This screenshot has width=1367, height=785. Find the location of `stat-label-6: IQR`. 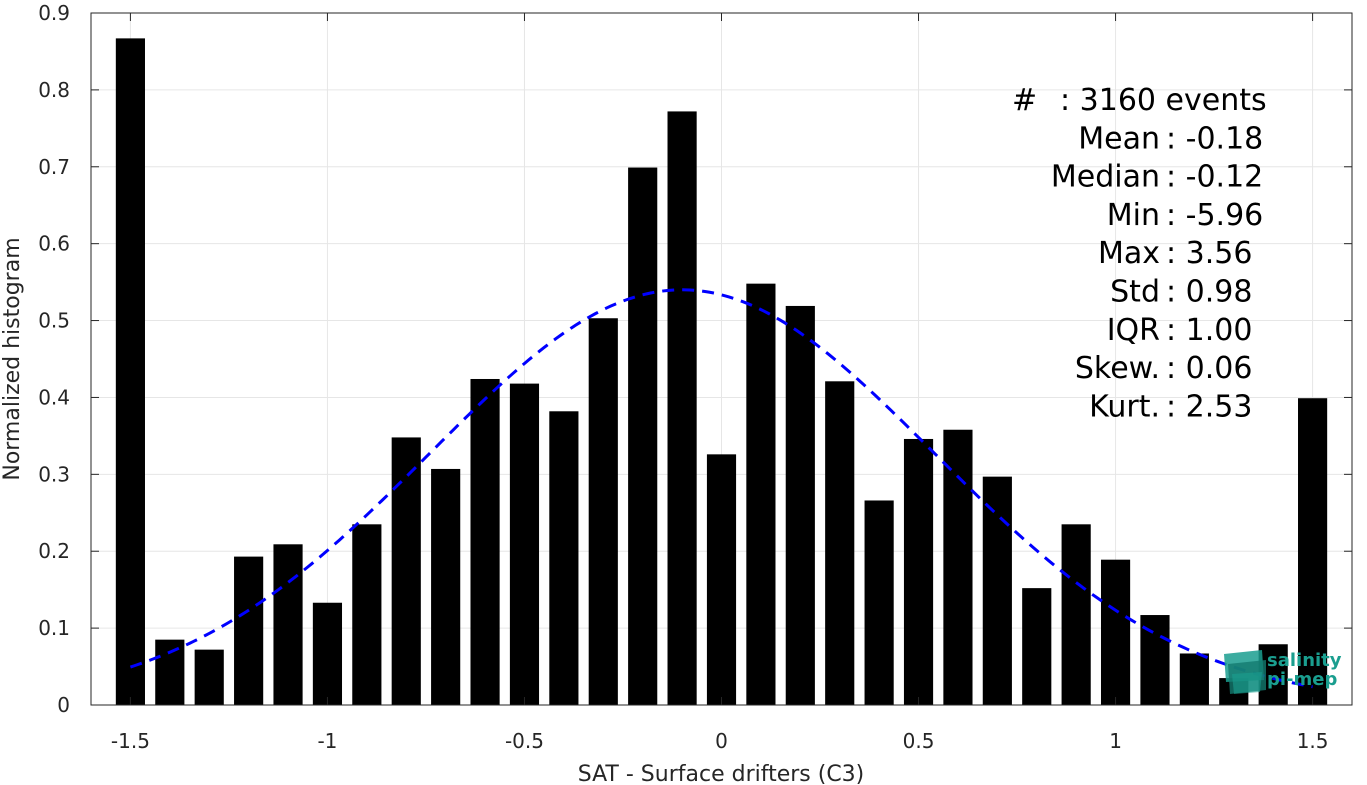

stat-label-6: IQR is located at coordinates (1133, 330).